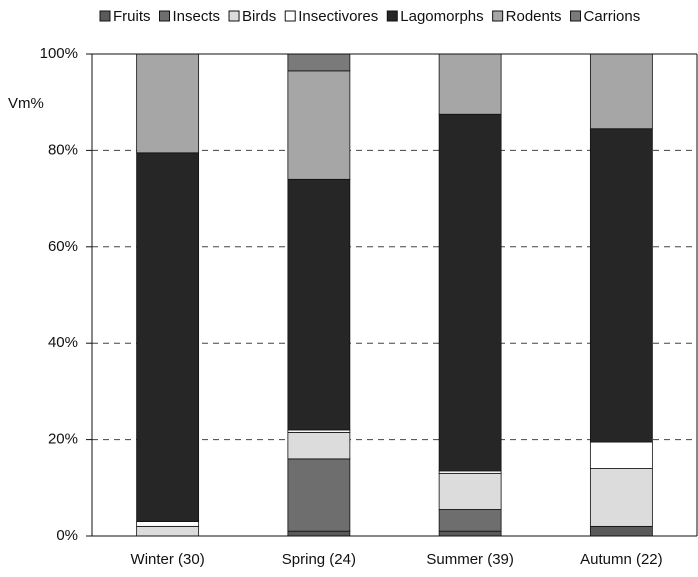  I want to click on x-tick-label: Spring (24), so click(319, 559).